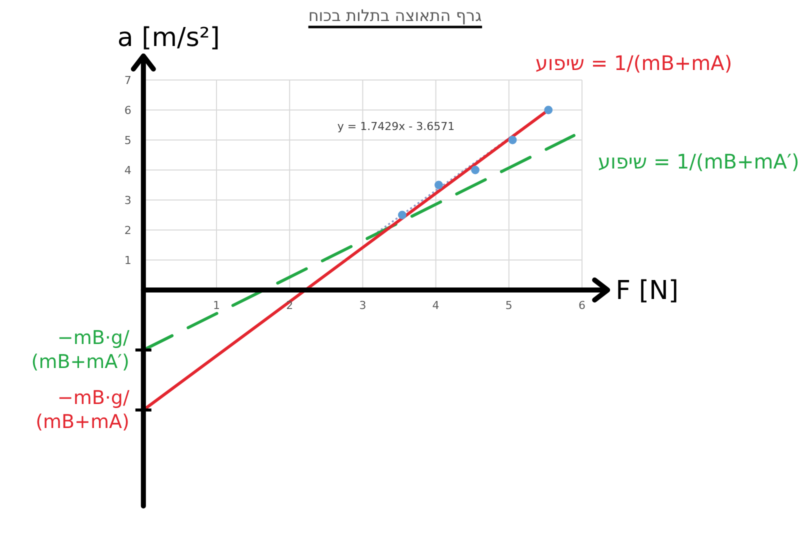 Image resolution: width=808 pixels, height=557 pixels. What do you see at coordinates (395, 15) in the screenshot?
I see `title: גרף התאוצה בתלות בכוח` at bounding box center [395, 15].